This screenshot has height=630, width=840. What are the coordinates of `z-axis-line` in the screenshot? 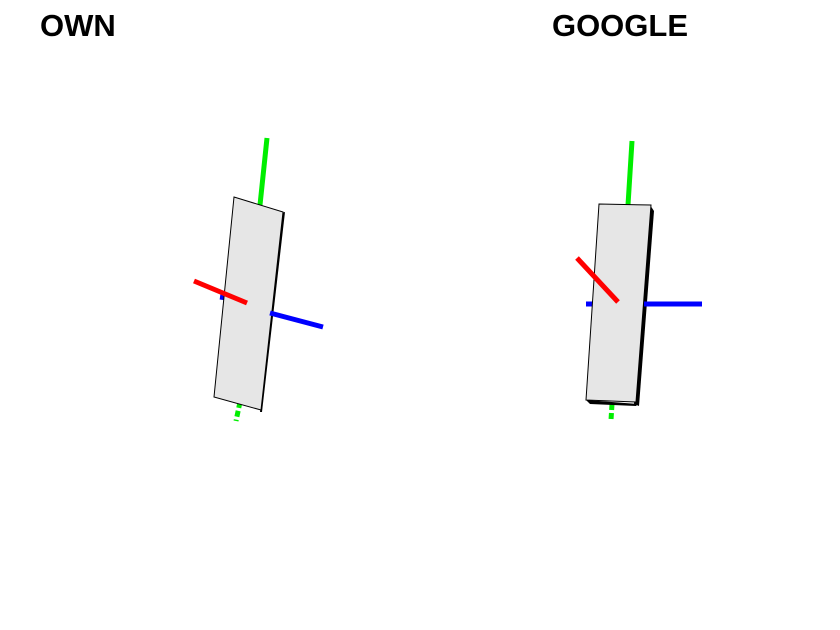 It's located at (296, 320).